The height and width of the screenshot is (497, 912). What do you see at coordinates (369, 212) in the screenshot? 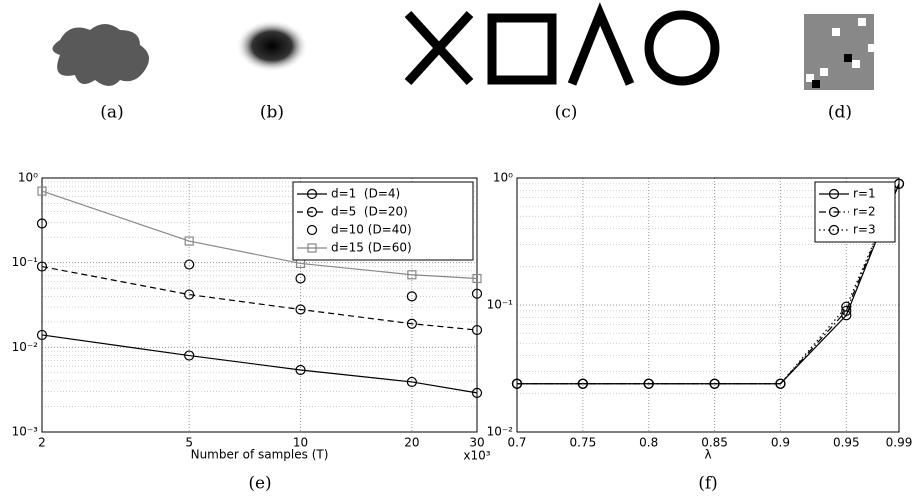
I see `legend-label: d=5 (D=20)` at bounding box center [369, 212].